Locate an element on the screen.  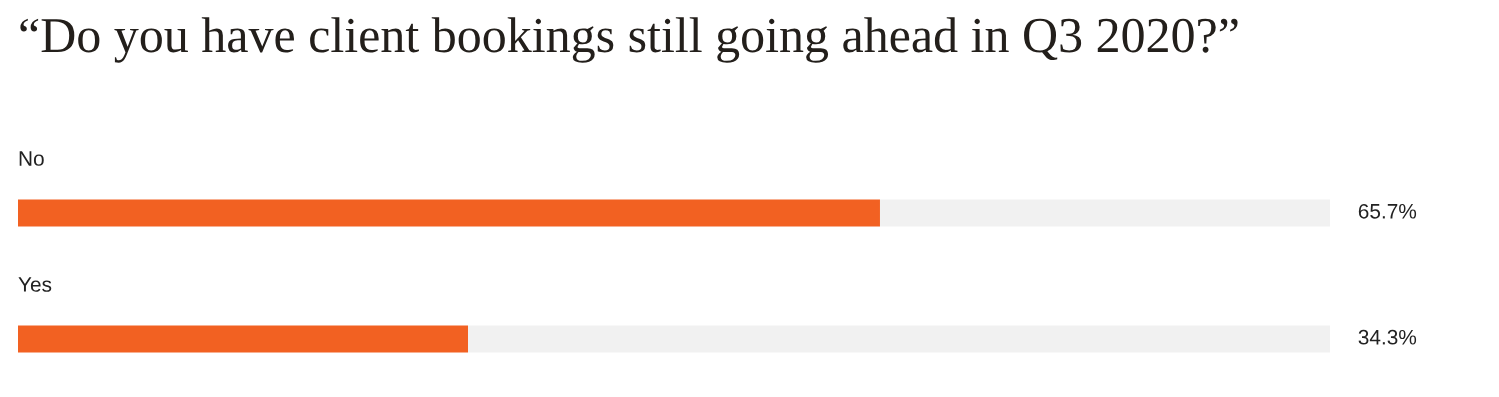
y-tick-label: No is located at coordinates (31, 158).